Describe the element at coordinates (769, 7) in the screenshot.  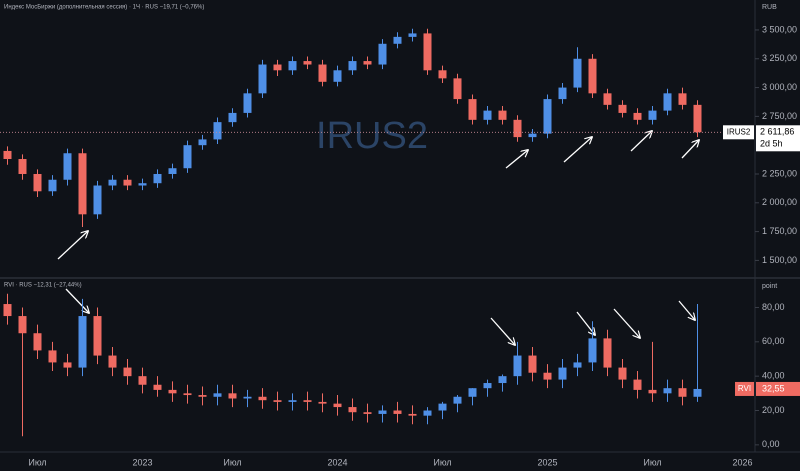
I see `currency-label: RUB` at that location.